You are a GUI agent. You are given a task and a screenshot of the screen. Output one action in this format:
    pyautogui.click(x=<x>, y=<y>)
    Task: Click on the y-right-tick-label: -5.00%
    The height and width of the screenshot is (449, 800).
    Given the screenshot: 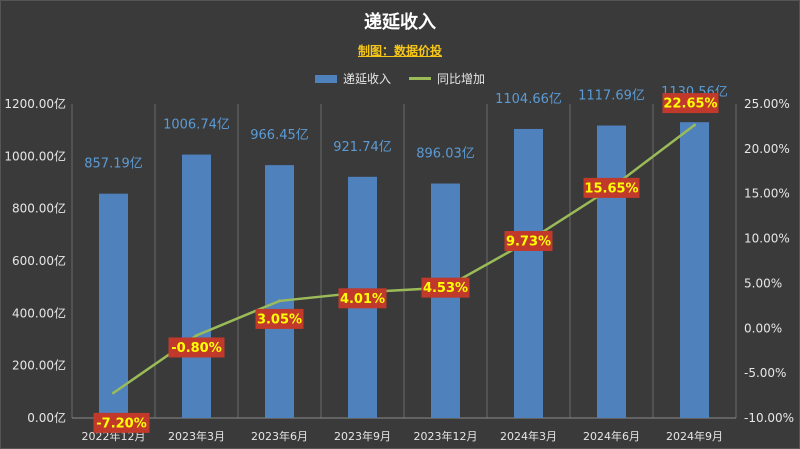 What is the action you would take?
    pyautogui.click(x=765, y=373)
    